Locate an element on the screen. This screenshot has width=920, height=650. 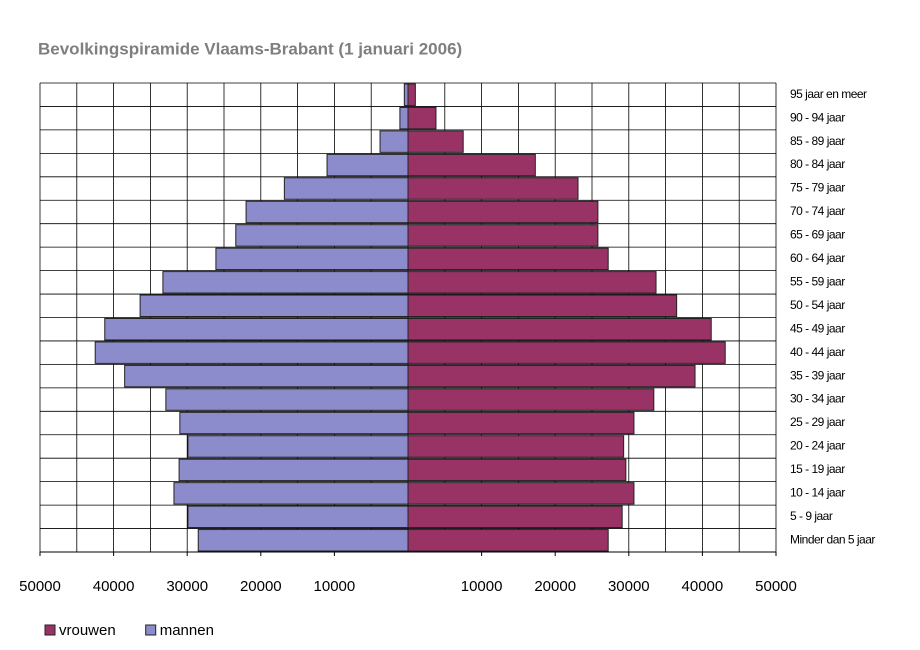
y-tick-label: 85 - 89 jaar is located at coordinates (817, 141).